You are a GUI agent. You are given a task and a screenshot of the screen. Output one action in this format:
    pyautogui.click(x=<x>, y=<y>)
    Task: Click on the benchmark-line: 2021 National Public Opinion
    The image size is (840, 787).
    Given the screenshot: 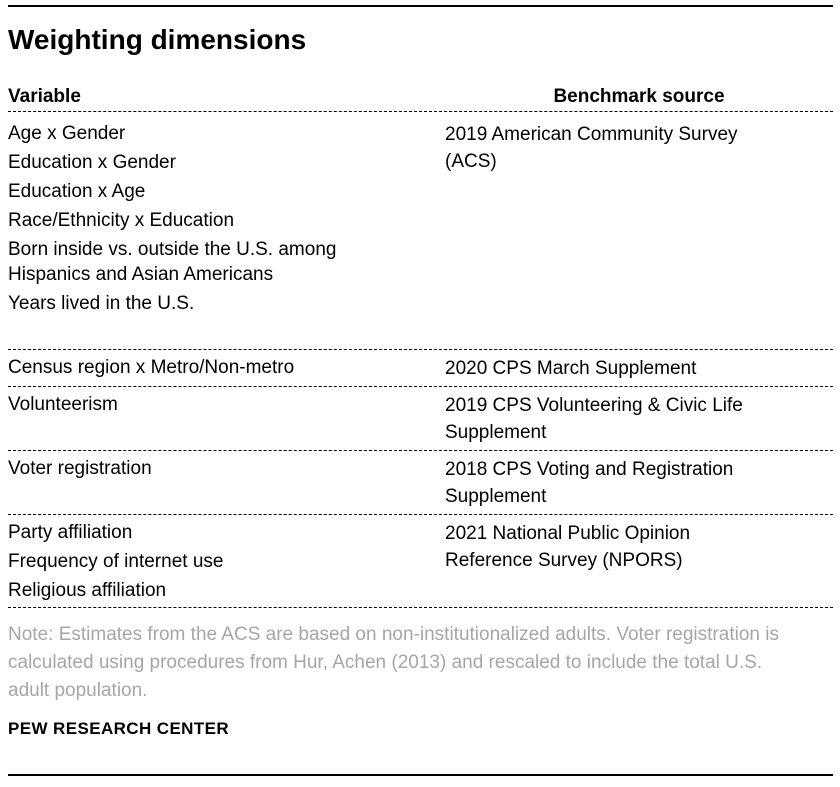 What is the action you would take?
    pyautogui.click(x=568, y=533)
    